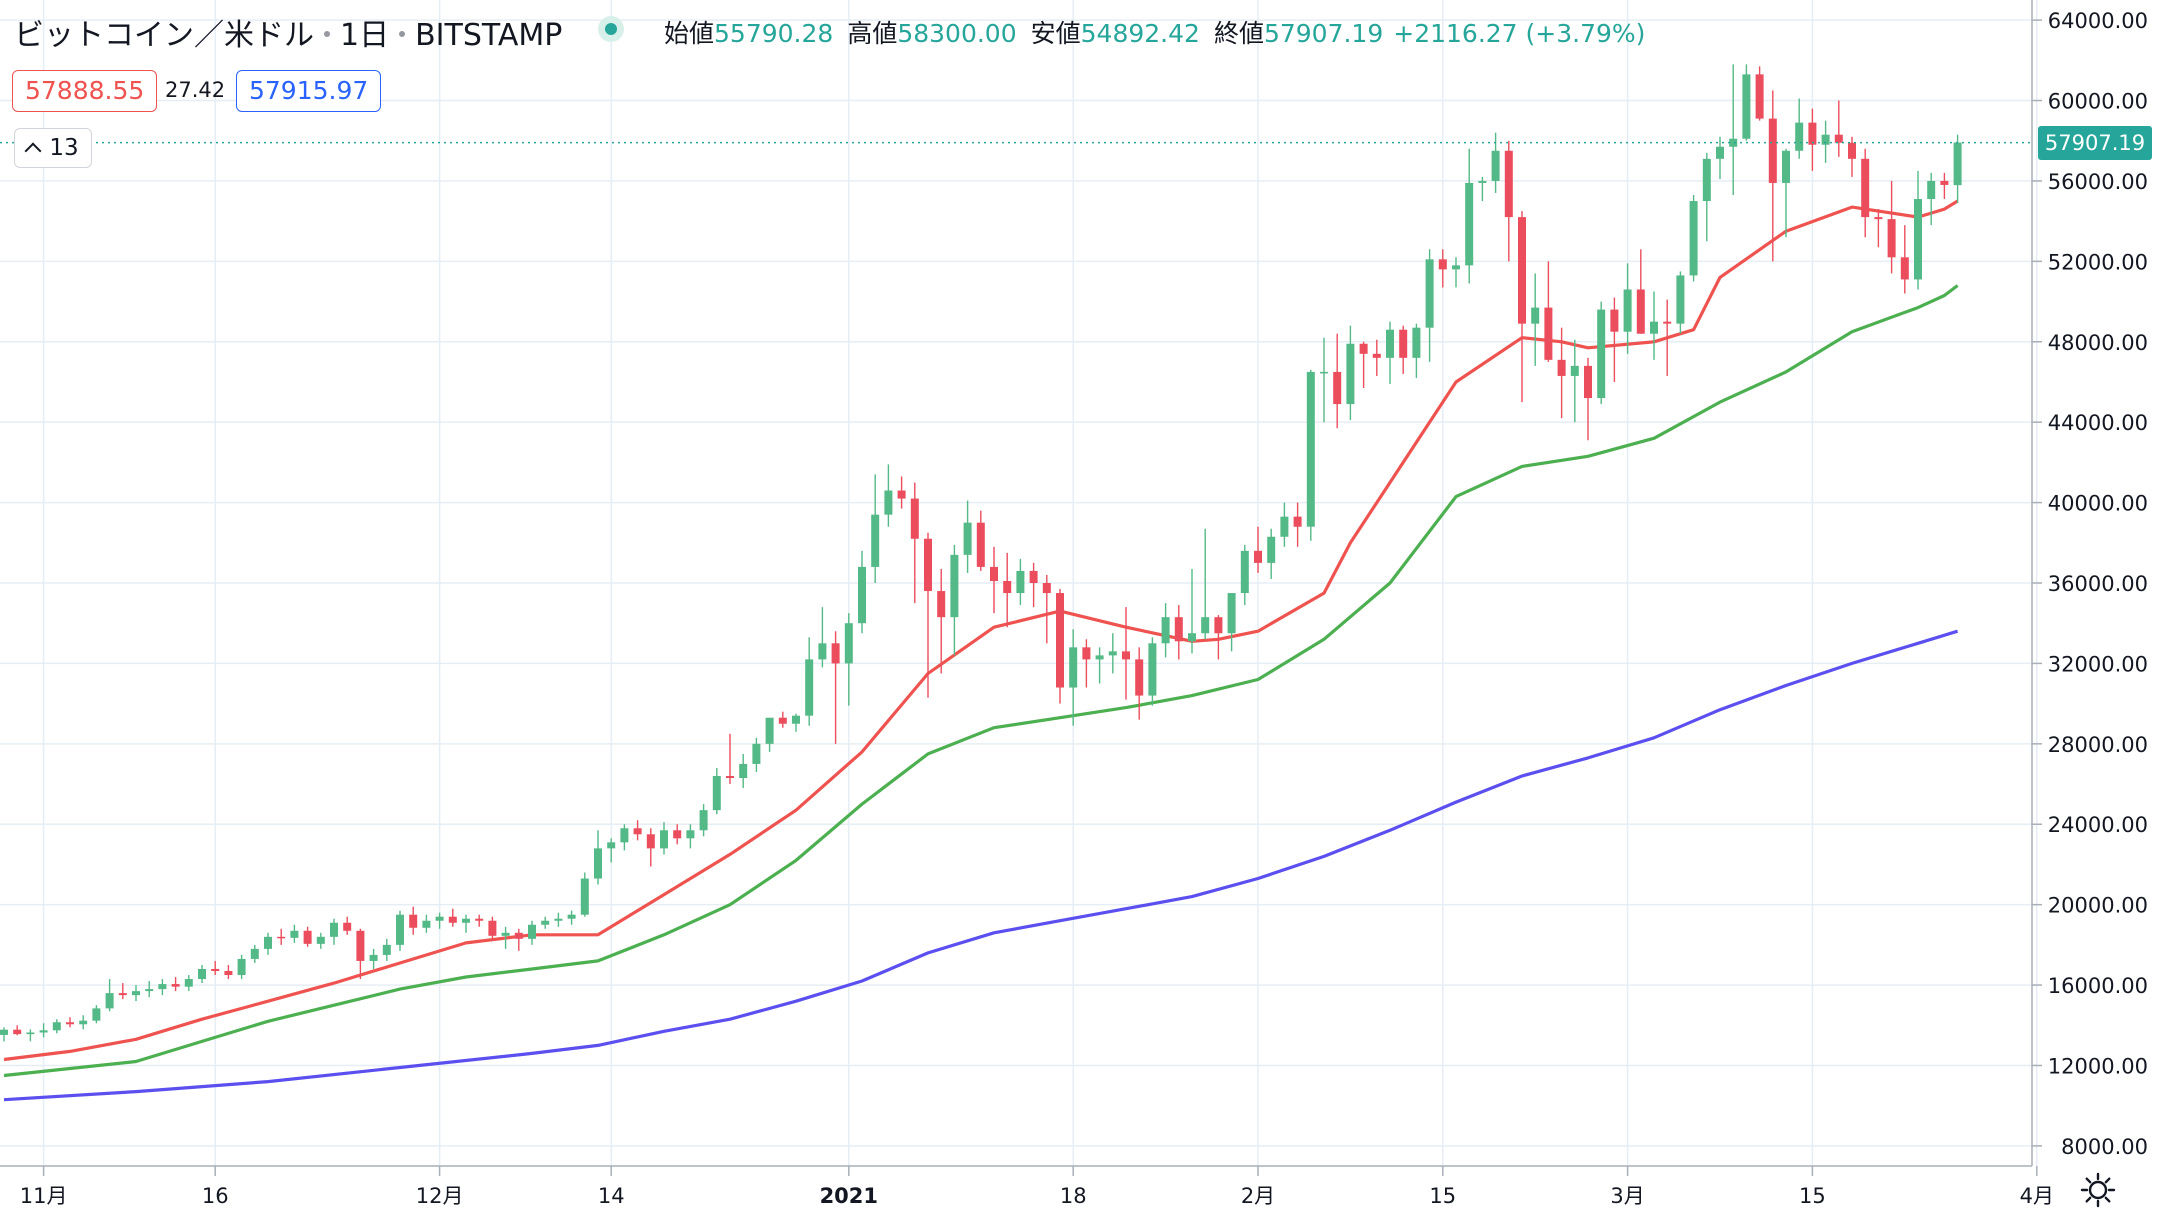  What do you see at coordinates (365, 35) in the screenshot?
I see `interval-label: 1日` at bounding box center [365, 35].